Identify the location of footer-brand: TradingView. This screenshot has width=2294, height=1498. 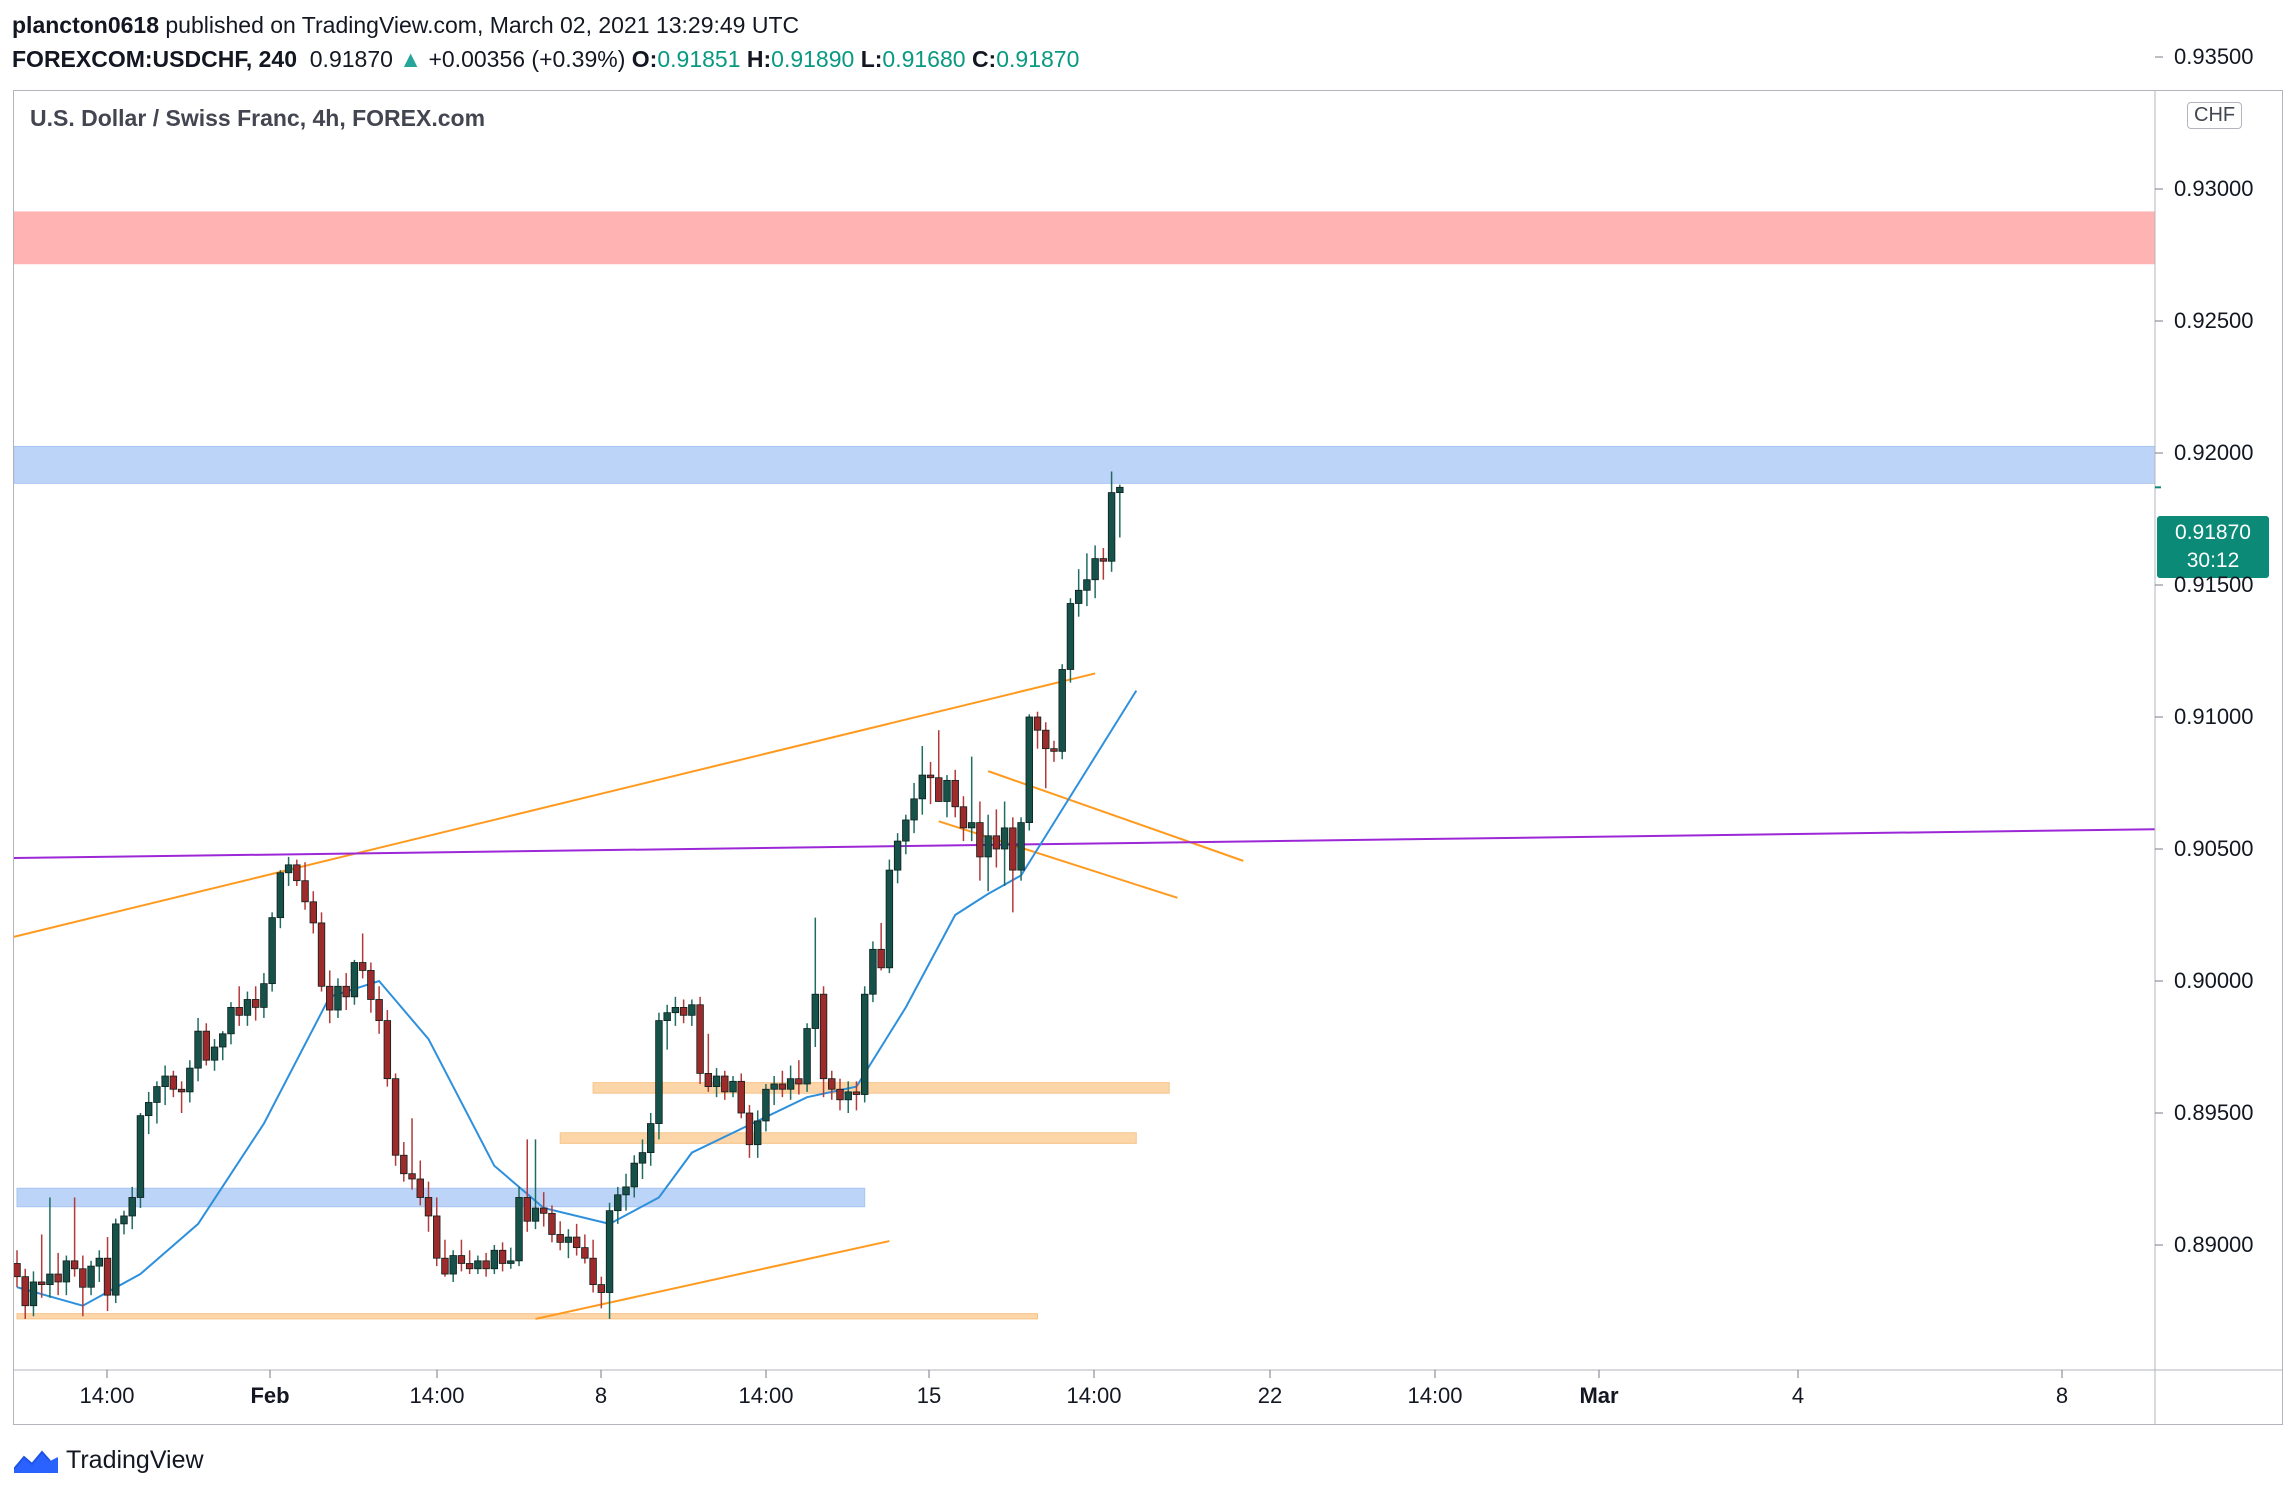
(109, 1460).